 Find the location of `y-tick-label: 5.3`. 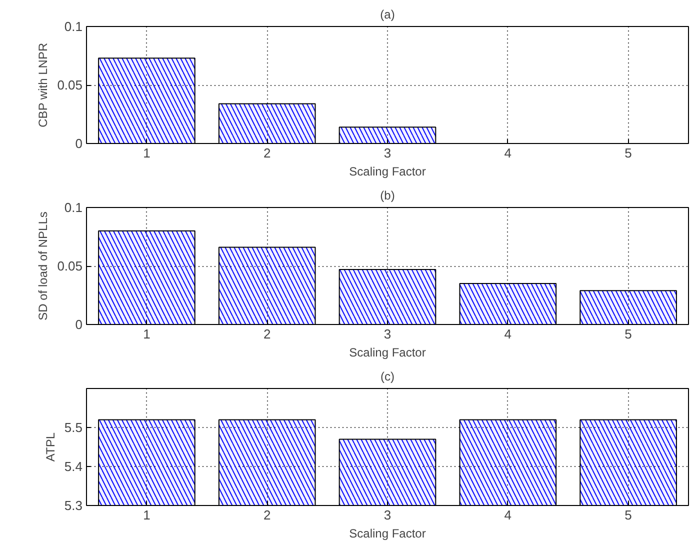

y-tick-label: 5.3 is located at coordinates (73, 505).